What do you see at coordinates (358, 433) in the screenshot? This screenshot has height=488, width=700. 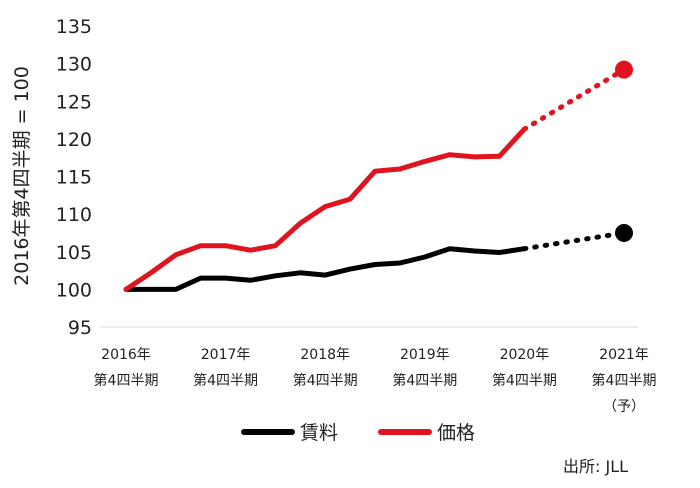 I see `legend: 賃料 価格` at bounding box center [358, 433].